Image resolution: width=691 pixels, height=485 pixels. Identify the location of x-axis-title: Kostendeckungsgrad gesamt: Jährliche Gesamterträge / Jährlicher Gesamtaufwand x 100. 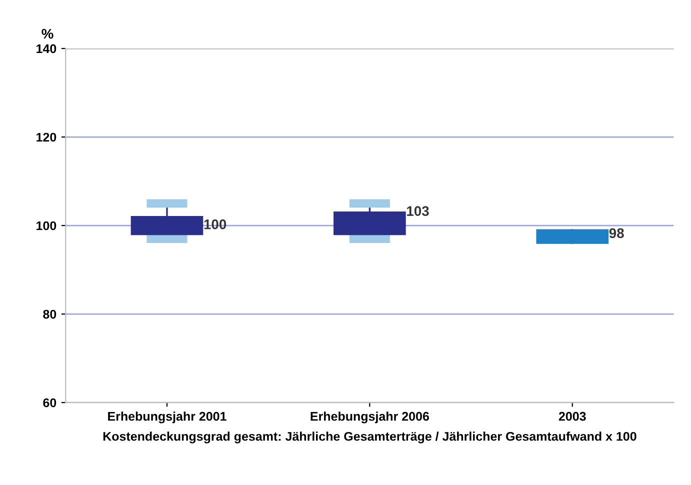
(369, 438).